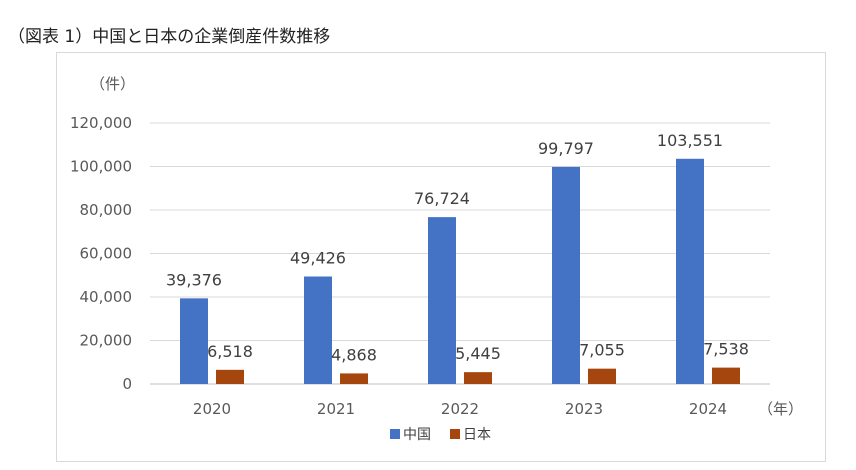  I want to click on data-label-japan-2024: 7,538, so click(726, 349).